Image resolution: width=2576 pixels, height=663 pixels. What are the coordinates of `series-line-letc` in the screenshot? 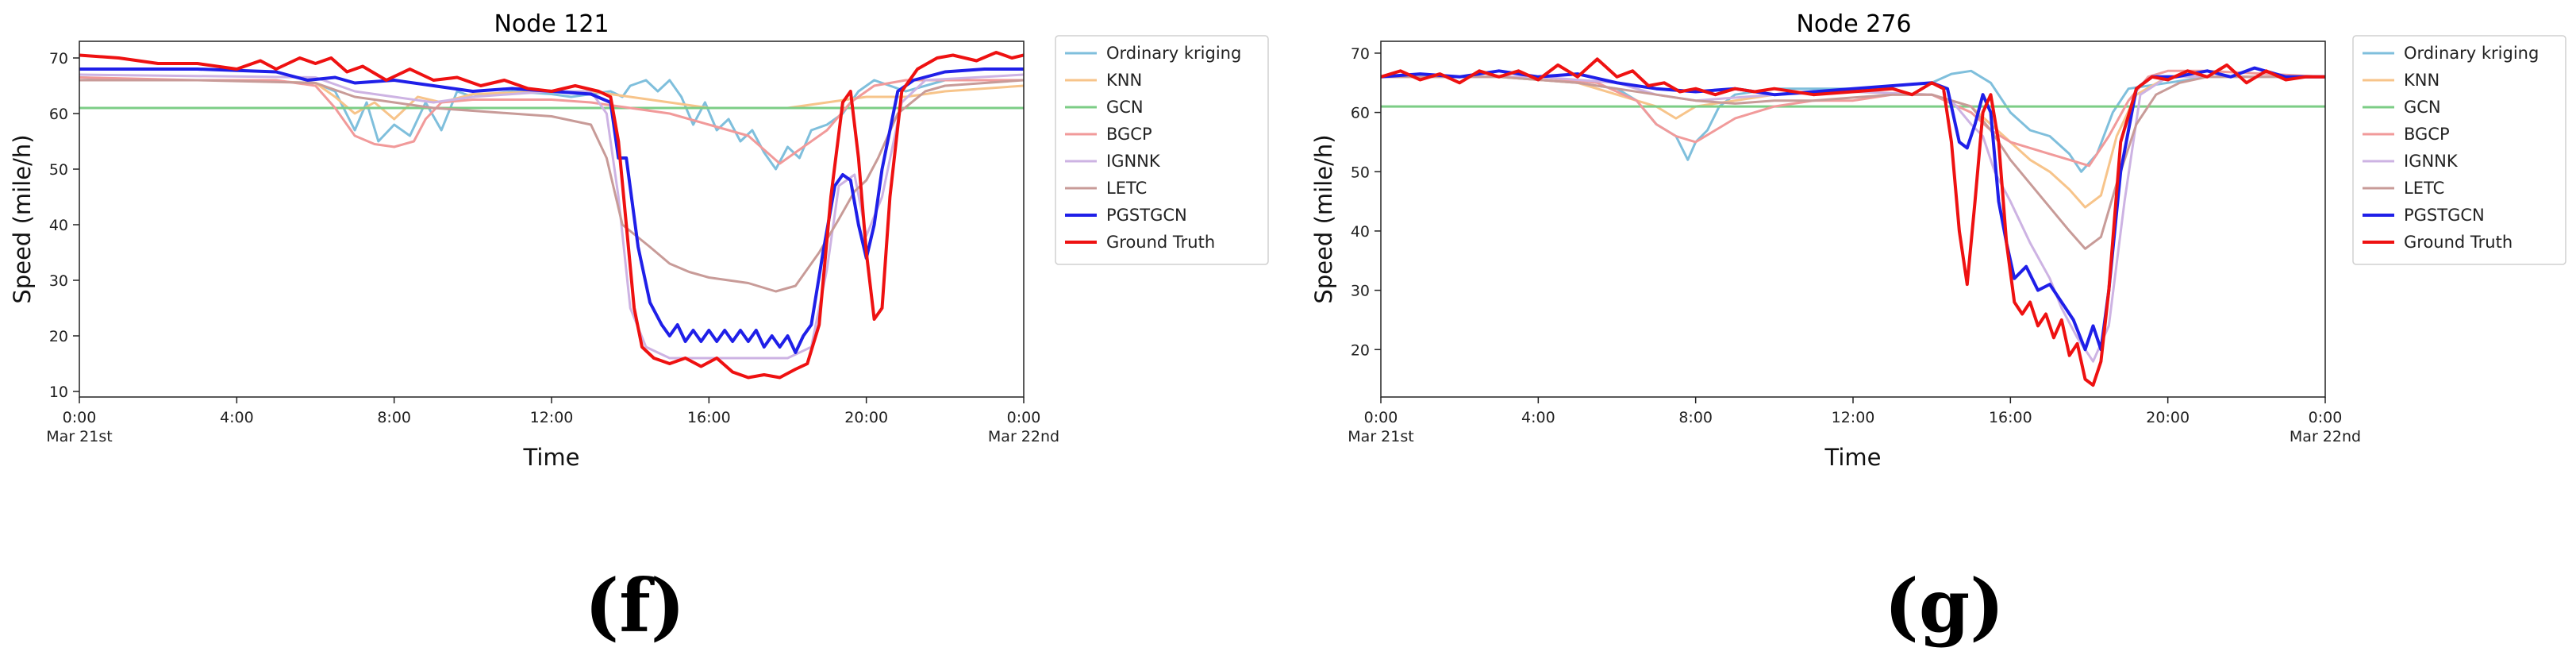 It's located at (551, 186).